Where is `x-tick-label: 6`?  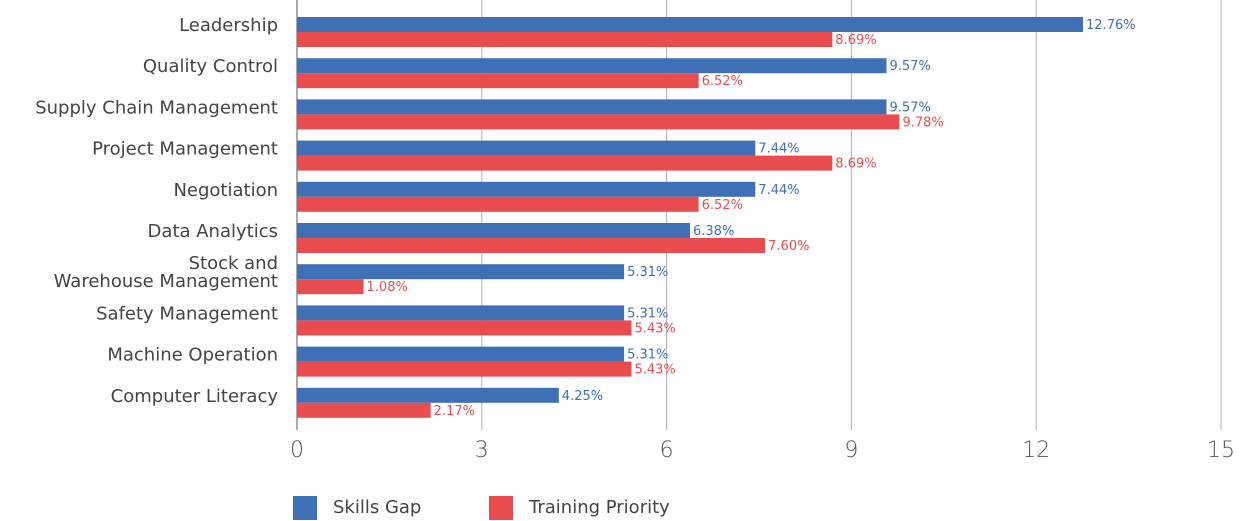 x-tick-label: 6 is located at coordinates (667, 450).